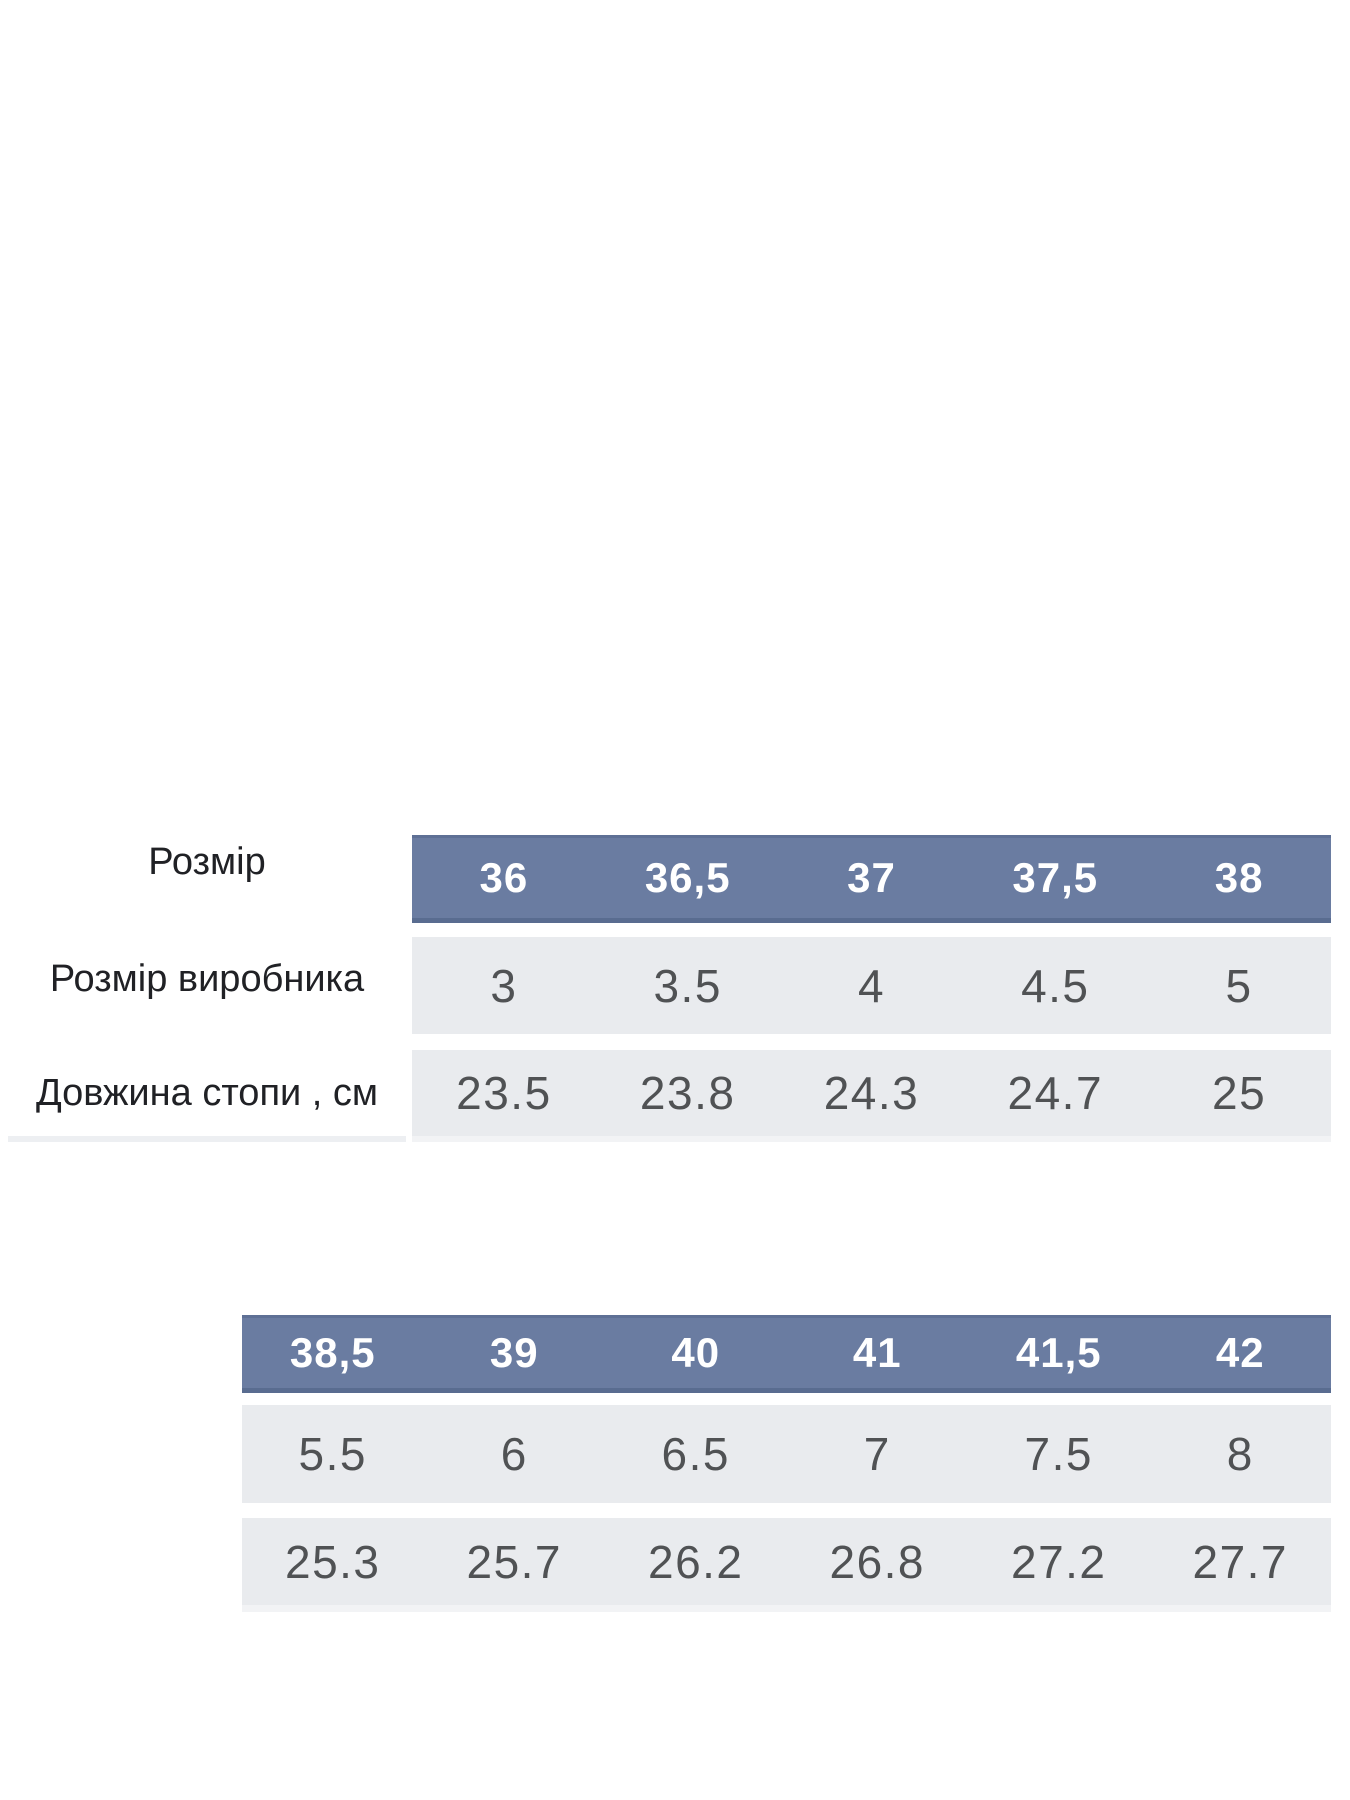 This screenshot has width=1350, height=1800. Describe the element at coordinates (696, 1352) in the screenshot. I see `size-header-cell: 40` at that location.